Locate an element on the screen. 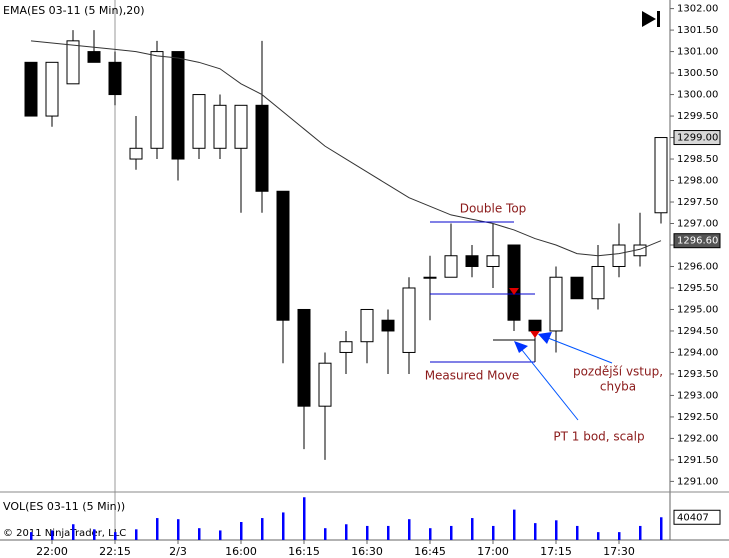 The width and height of the screenshot is (729, 558). x-tick-label: 16:00 is located at coordinates (241, 551).